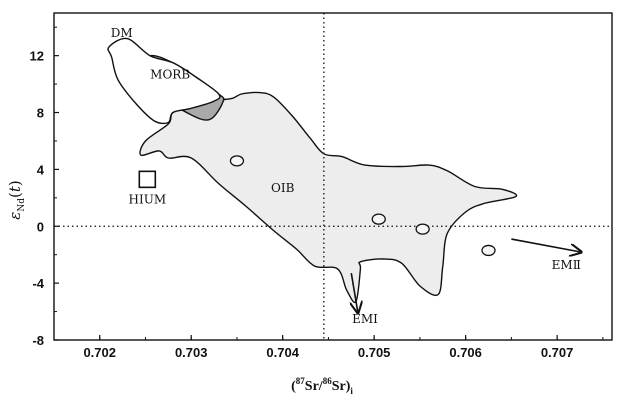  I want to click on y-tick-label: -4, so click(38, 283).